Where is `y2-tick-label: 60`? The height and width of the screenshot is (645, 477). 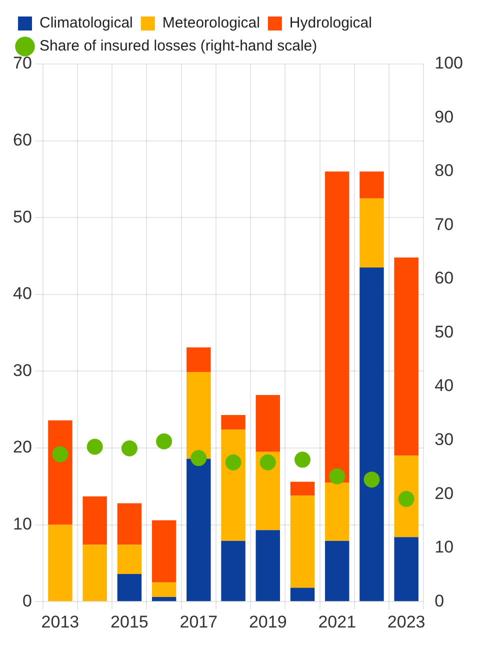 y2-tick-label: 60 is located at coordinates (444, 278).